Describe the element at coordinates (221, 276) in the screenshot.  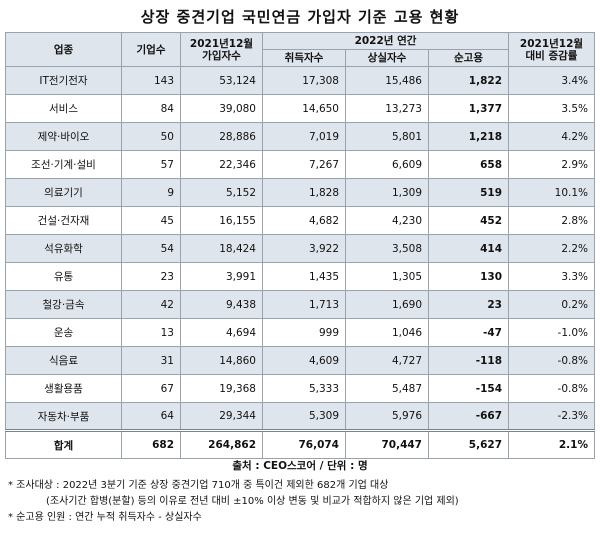
I see `cell-members: 3,991` at that location.